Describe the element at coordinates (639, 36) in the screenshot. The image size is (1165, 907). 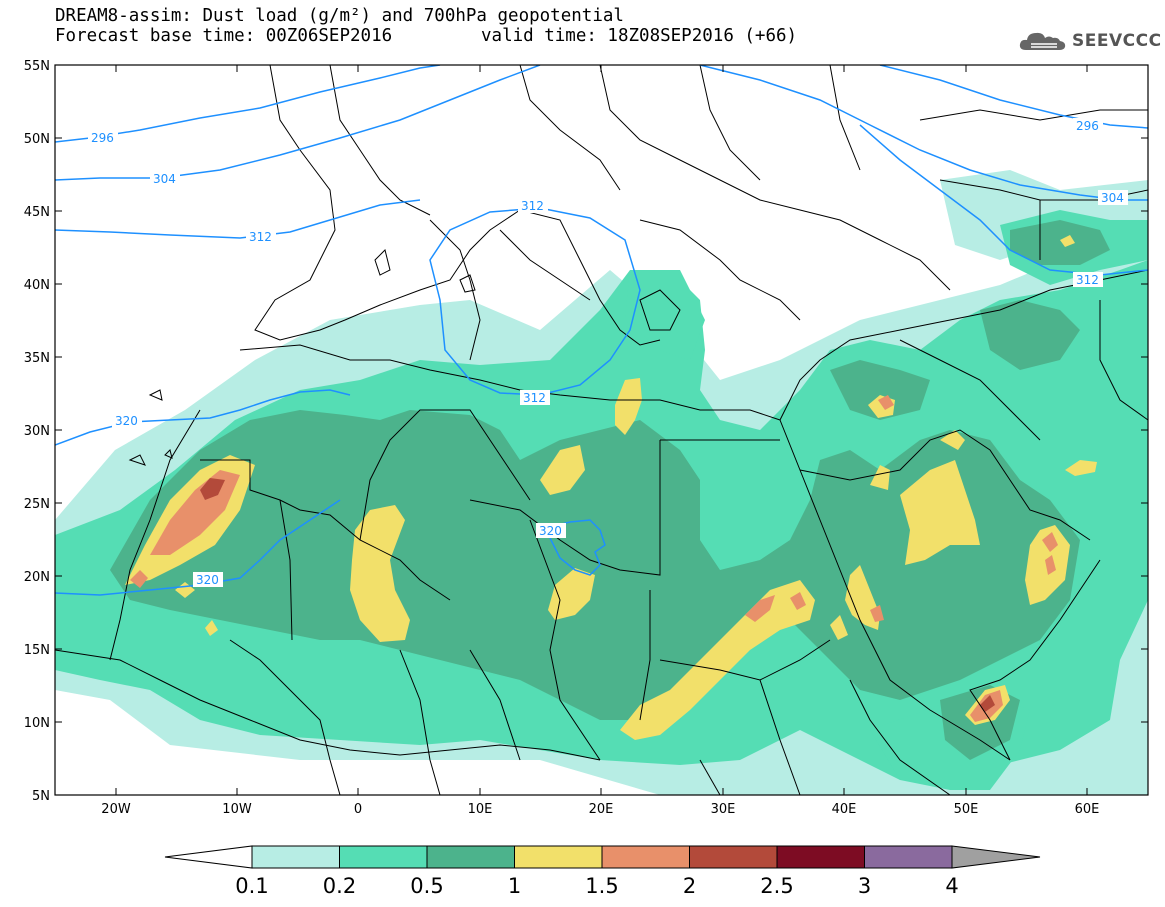
I see `valid-time: valid time: 18Z08SEP2016 (+66)` at that location.